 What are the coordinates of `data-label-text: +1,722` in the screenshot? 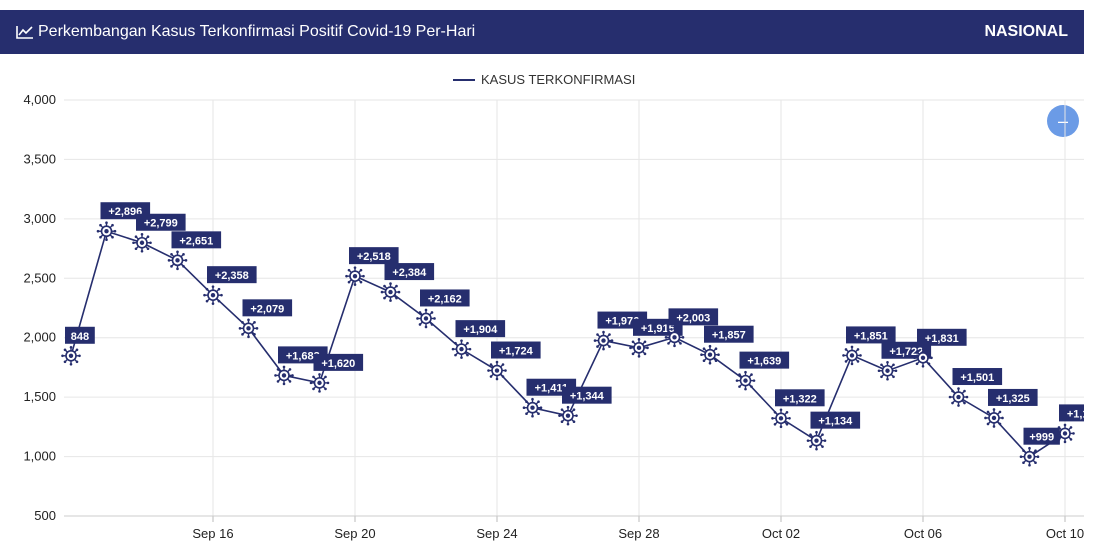 It's located at (906, 352).